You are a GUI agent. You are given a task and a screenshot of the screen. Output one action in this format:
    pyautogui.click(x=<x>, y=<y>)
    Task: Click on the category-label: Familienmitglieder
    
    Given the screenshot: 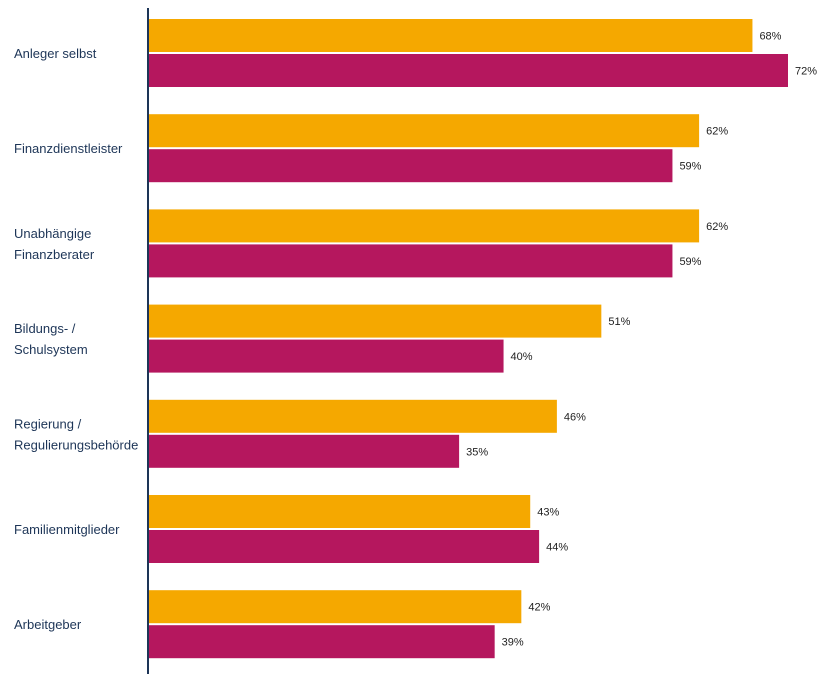 What is the action you would take?
    pyautogui.click(x=67, y=529)
    